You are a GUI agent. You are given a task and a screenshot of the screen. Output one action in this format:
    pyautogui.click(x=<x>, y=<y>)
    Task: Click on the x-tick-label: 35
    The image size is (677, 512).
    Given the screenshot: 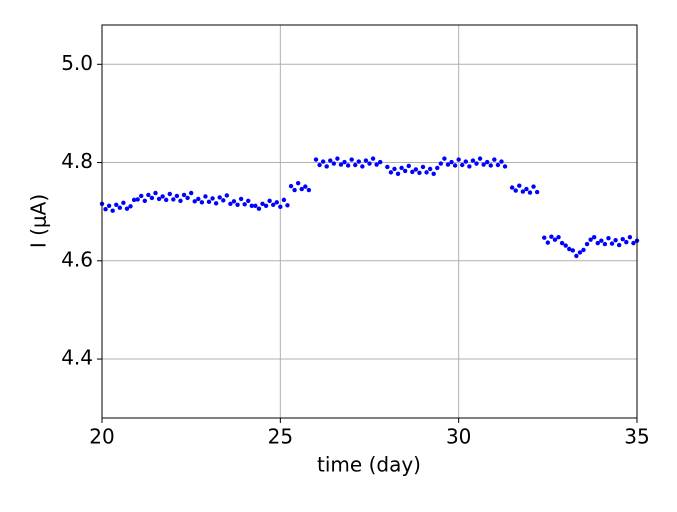 What is the action you would take?
    pyautogui.click(x=636, y=437)
    